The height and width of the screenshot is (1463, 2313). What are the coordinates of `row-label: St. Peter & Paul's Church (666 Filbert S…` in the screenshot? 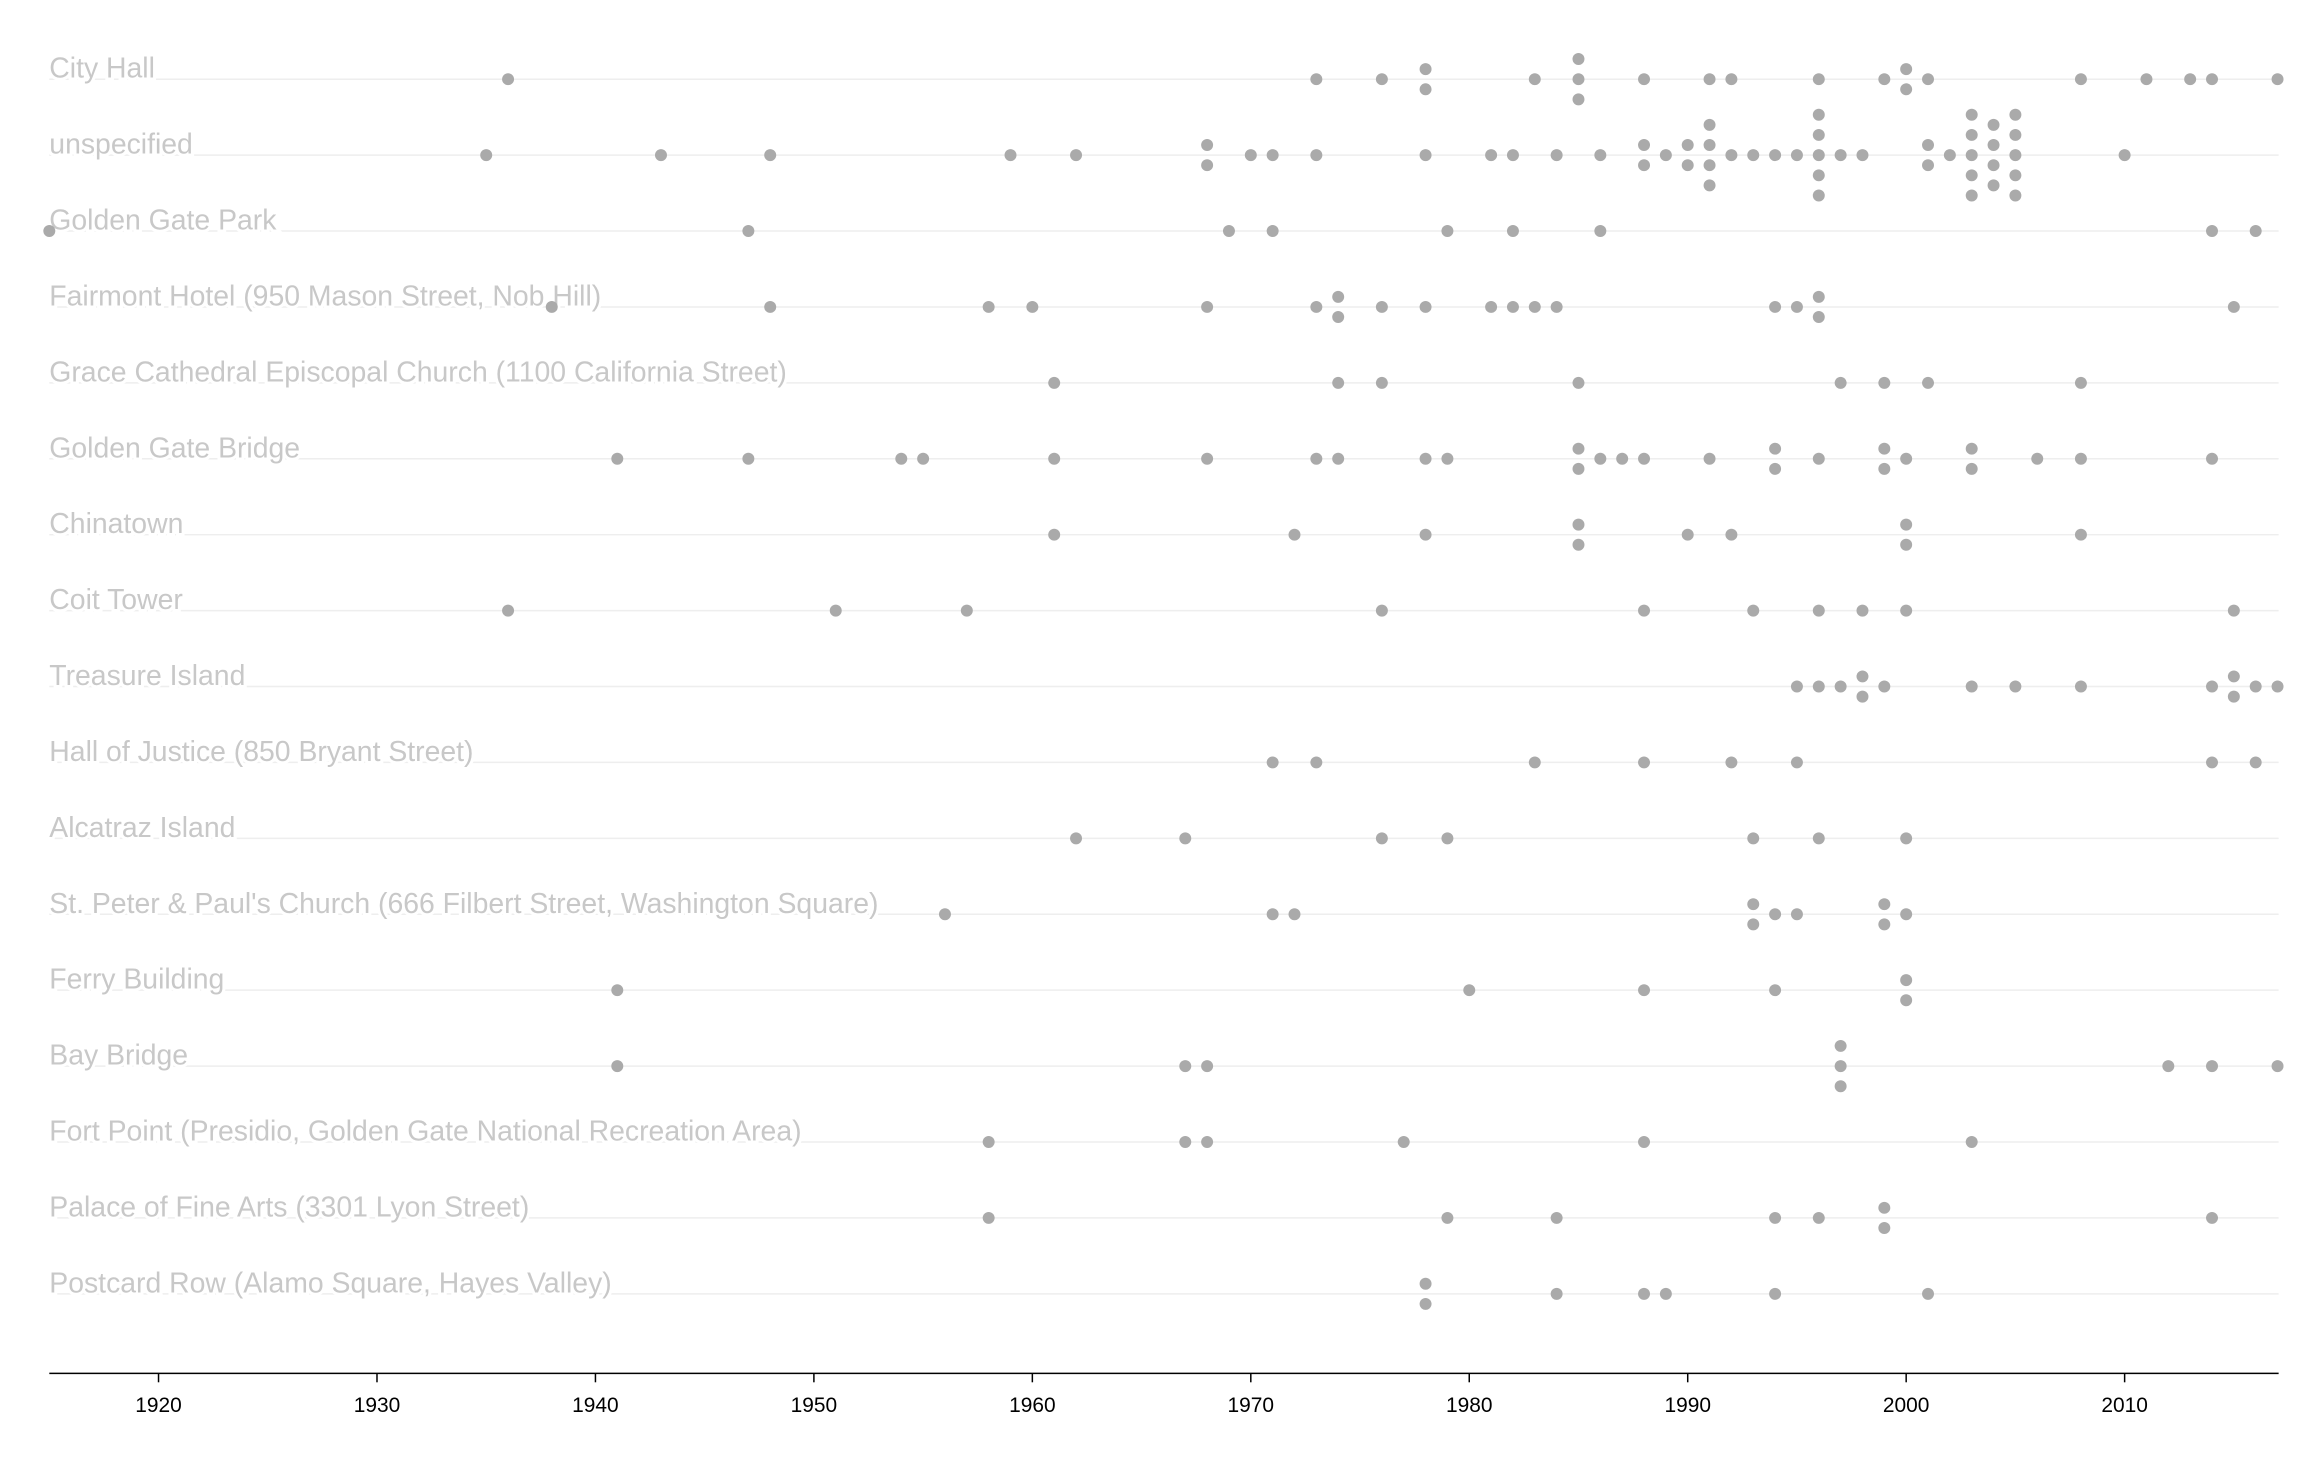 It's located at (463, 904).